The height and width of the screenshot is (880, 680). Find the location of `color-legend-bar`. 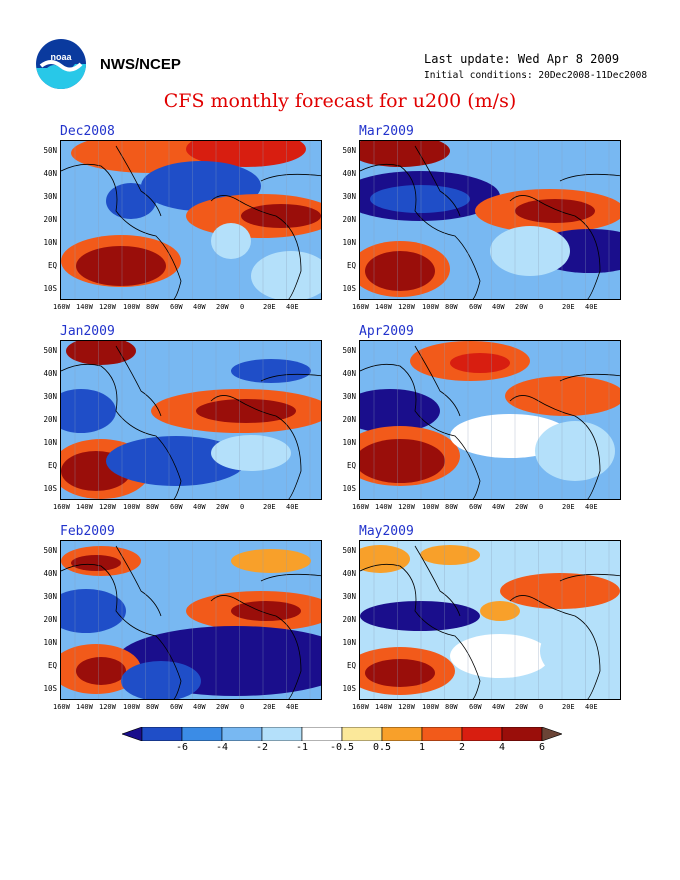

color-legend-bar is located at coordinates (342, 734).